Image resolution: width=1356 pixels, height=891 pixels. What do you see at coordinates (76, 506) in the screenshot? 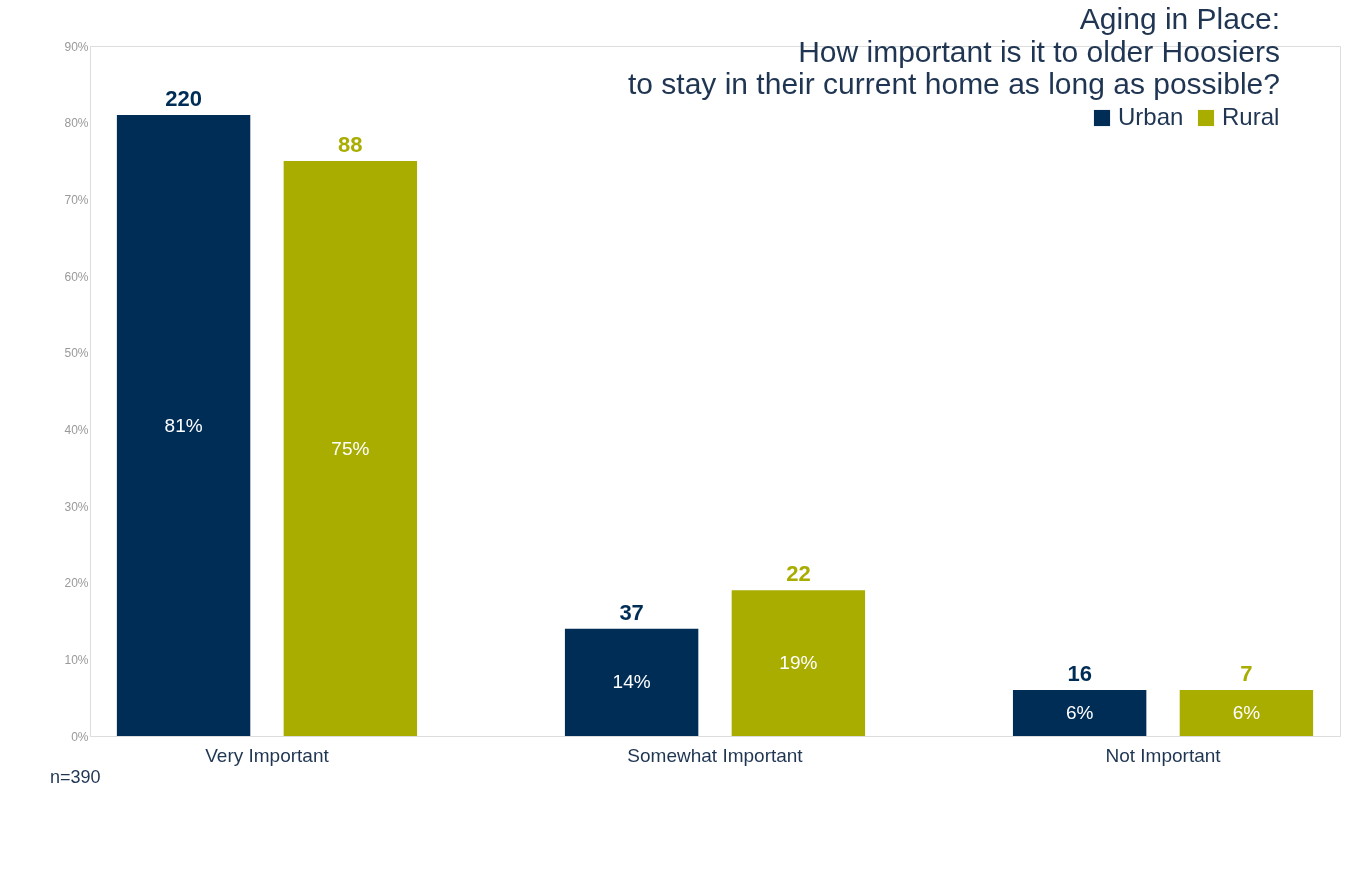
I see `y-tick-label: 30%` at bounding box center [76, 506].